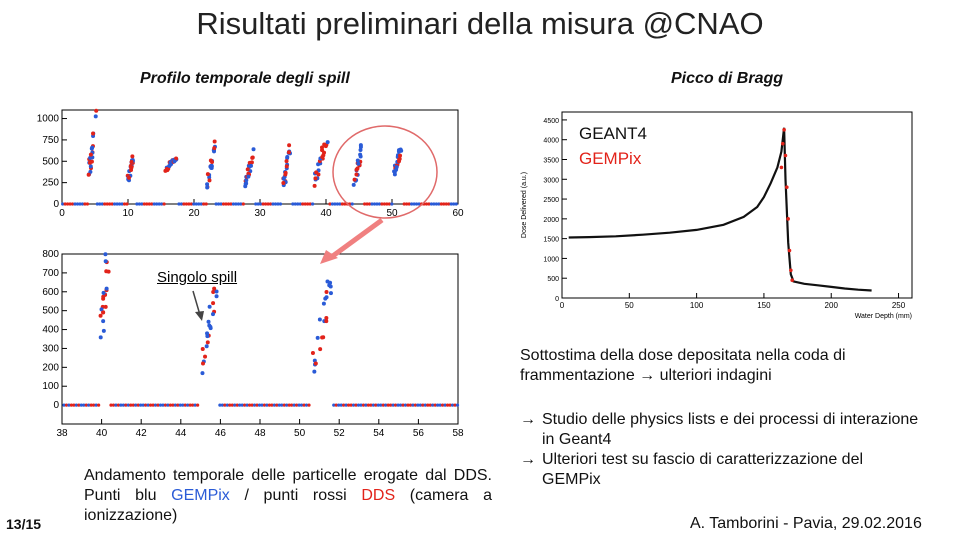  I want to click on x-tick-label: 54, so click(379, 433).